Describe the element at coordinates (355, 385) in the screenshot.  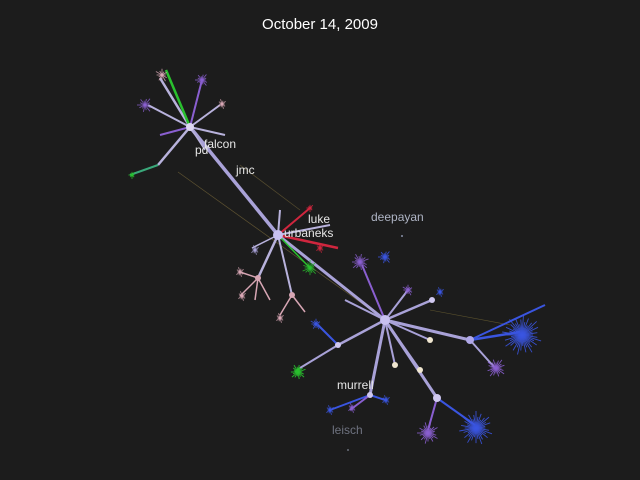
I see `developer-label-murrell: murrell` at that location.